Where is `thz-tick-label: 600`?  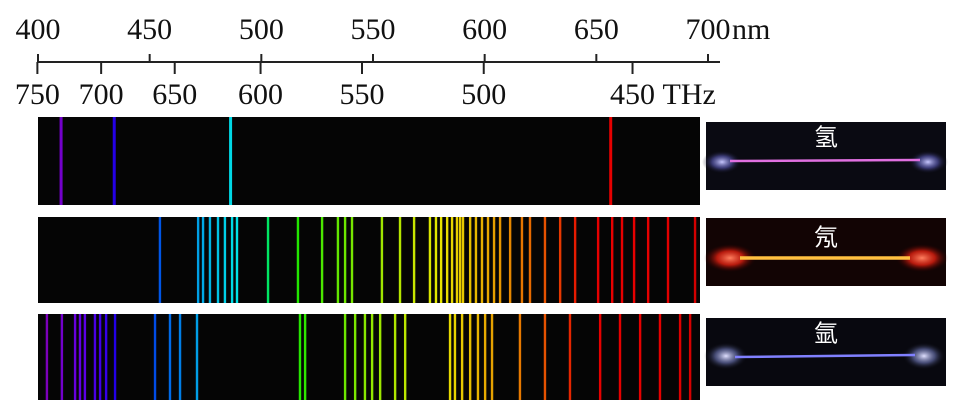 thz-tick-label: 600 is located at coordinates (260, 94).